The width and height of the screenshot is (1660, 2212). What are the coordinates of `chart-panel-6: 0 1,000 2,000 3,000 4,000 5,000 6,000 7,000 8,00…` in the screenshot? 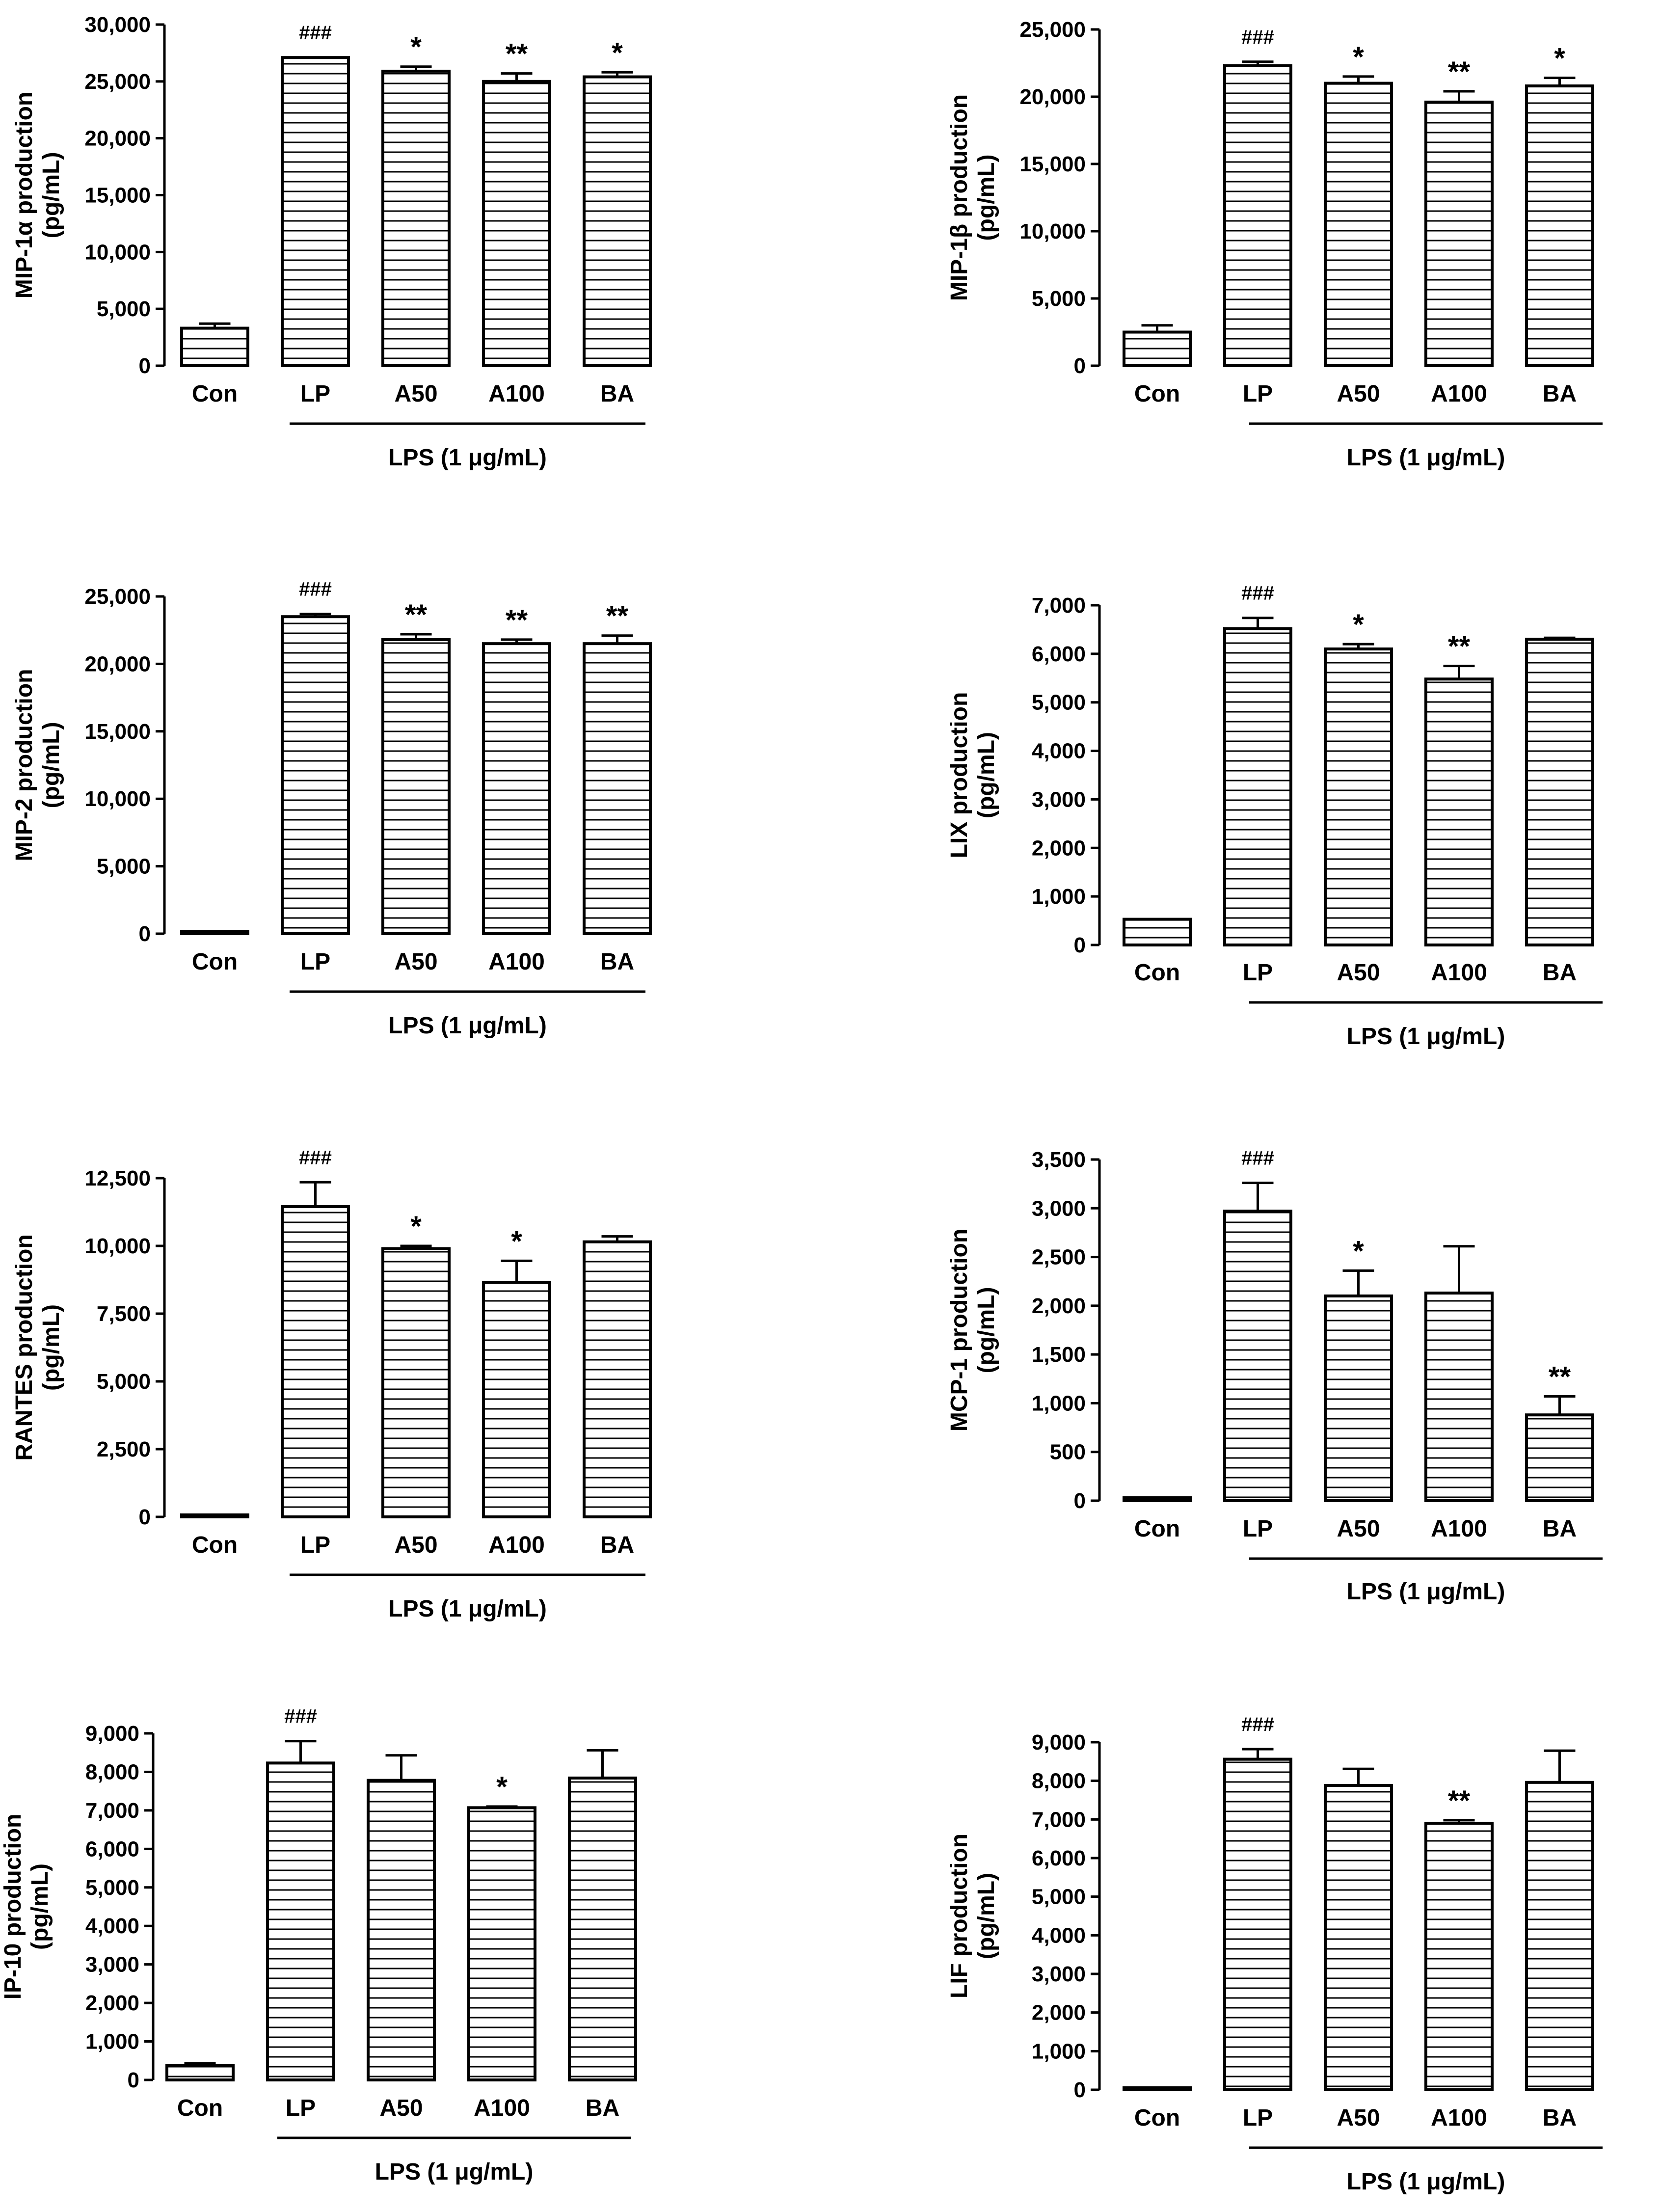 It's located at (318, 1945).